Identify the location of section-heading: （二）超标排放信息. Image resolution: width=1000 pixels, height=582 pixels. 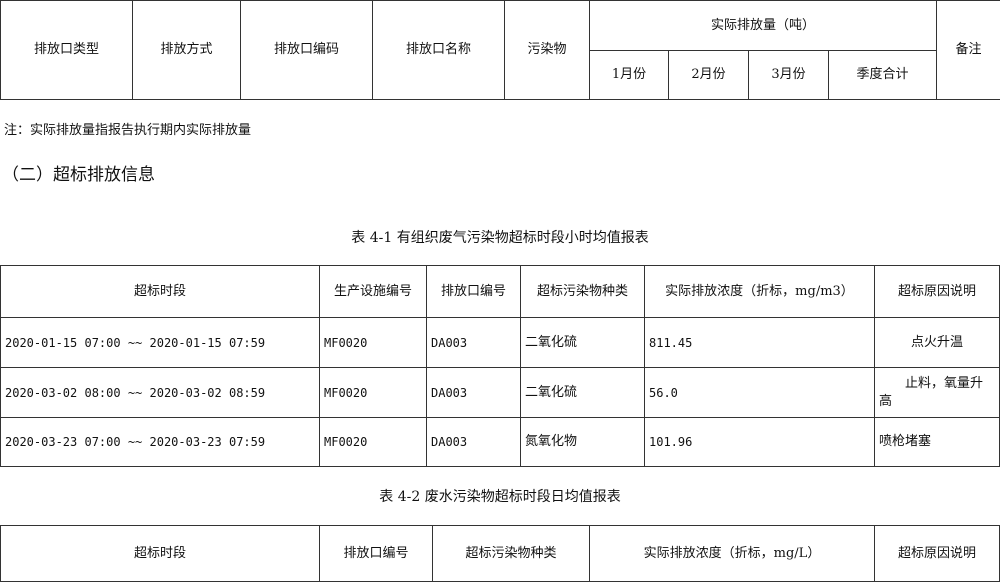
(78, 175).